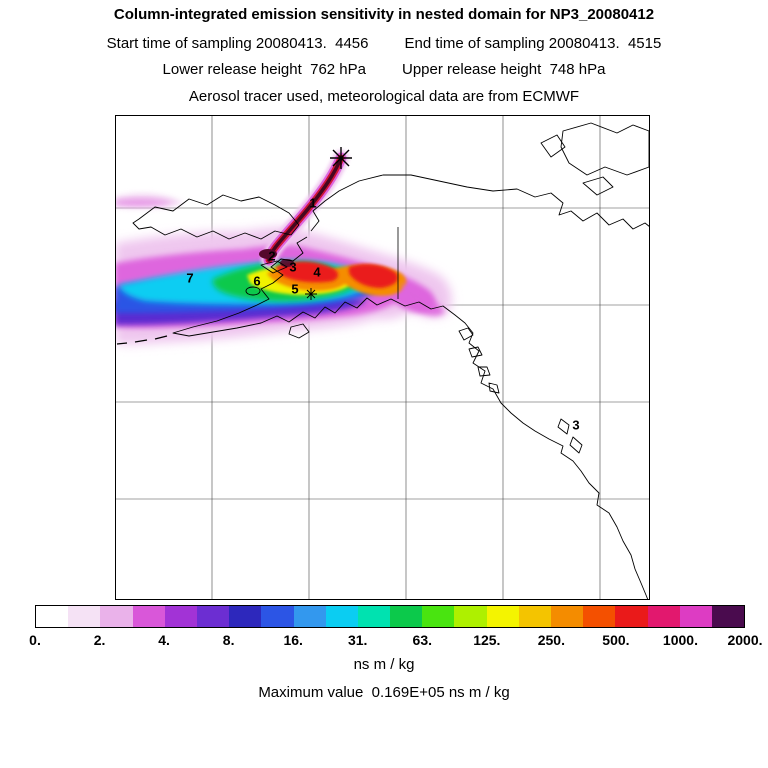 The image size is (768, 768). What do you see at coordinates (504, 69) in the screenshot?
I see `upper-release-text: Upper release height 748 hPa` at bounding box center [504, 69].